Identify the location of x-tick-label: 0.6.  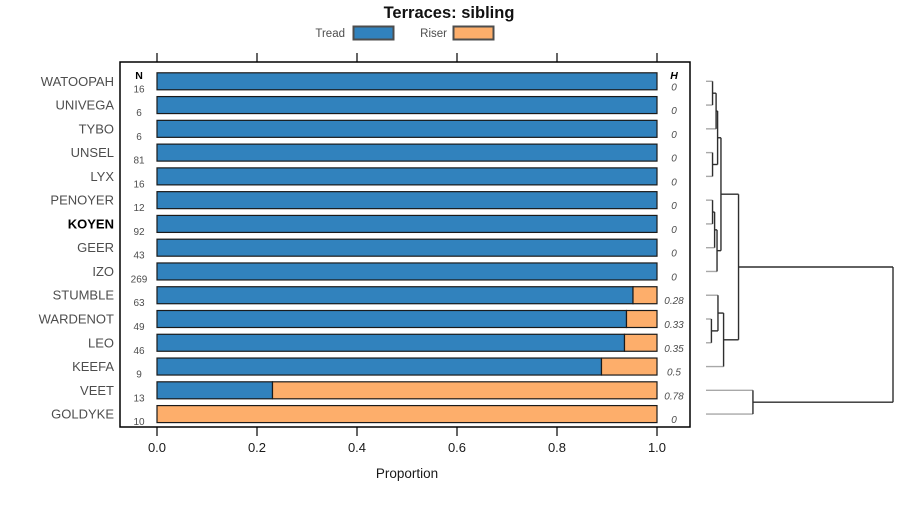
(457, 447).